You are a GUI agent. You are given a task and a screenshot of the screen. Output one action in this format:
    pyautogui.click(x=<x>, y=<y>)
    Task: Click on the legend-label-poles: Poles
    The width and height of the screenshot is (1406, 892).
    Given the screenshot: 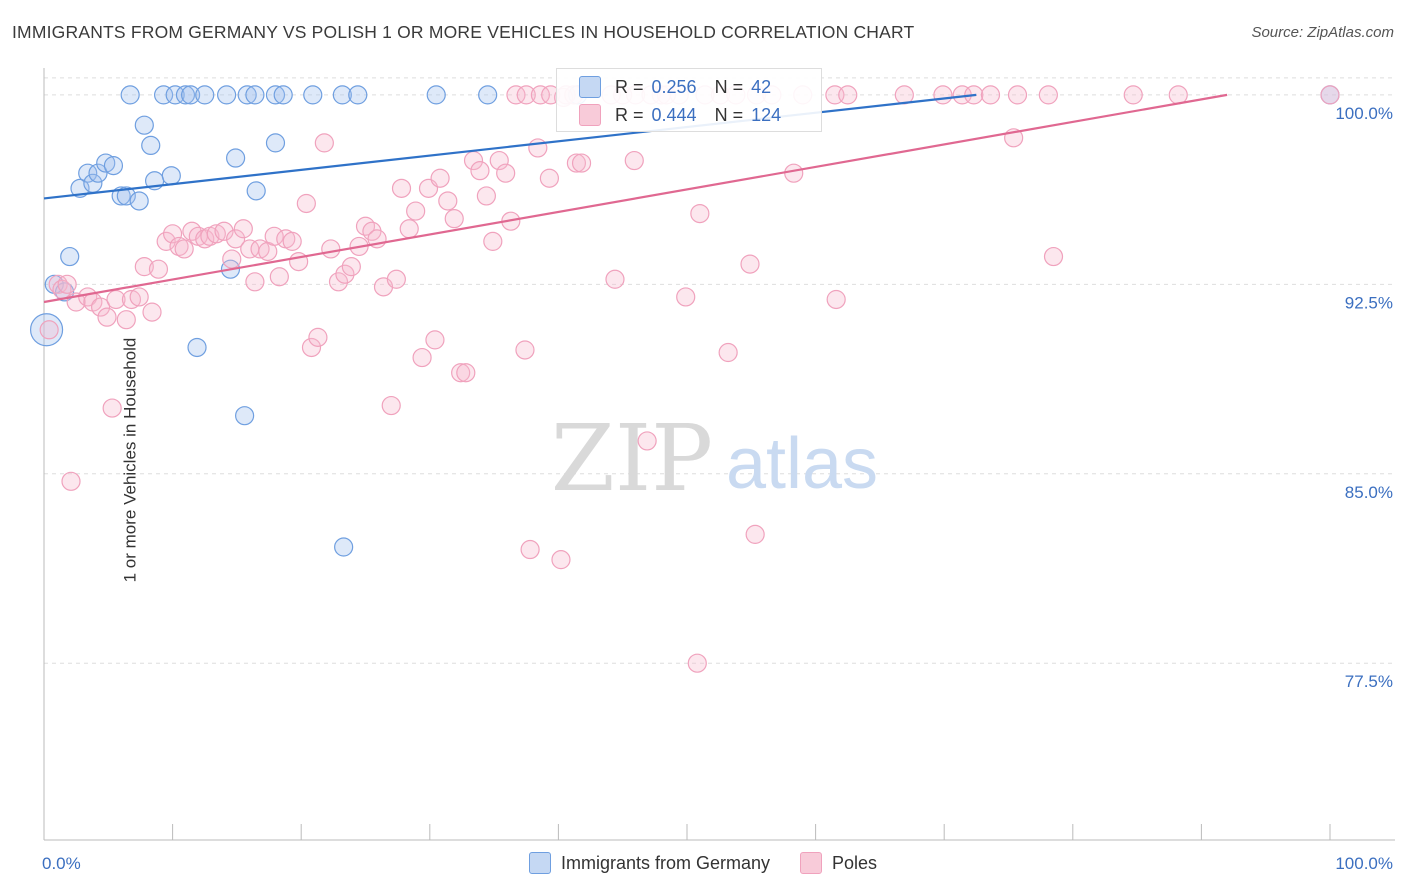 What is the action you would take?
    pyautogui.click(x=855, y=862)
    